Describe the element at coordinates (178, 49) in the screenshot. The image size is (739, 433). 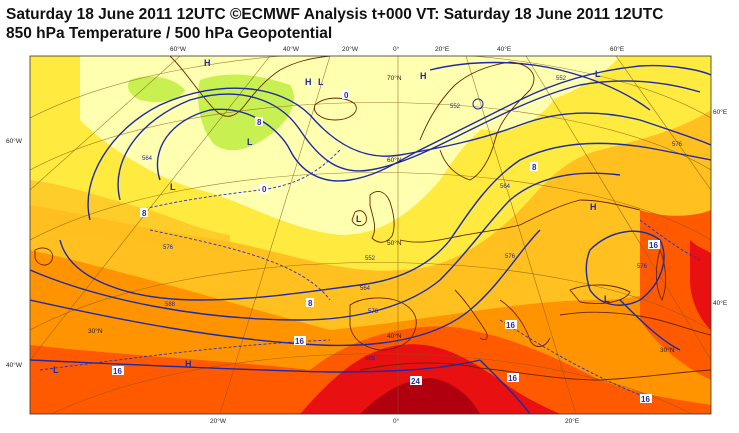
I see `lon-label: 60°W` at that location.